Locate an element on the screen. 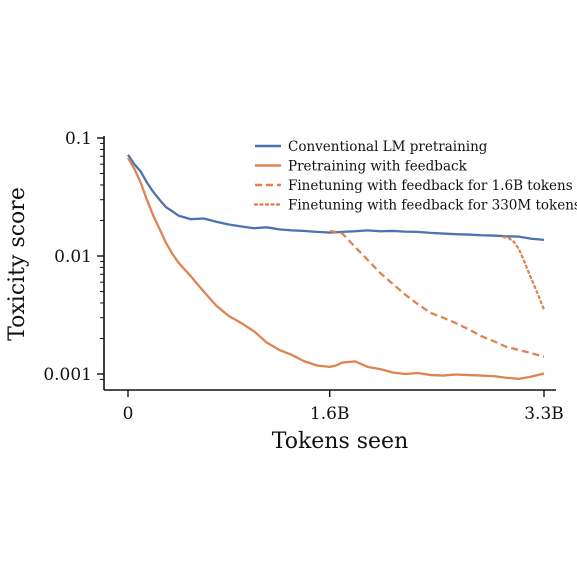 This screenshot has height=575, width=577. x-tick-label: 1.6B is located at coordinates (330, 414).